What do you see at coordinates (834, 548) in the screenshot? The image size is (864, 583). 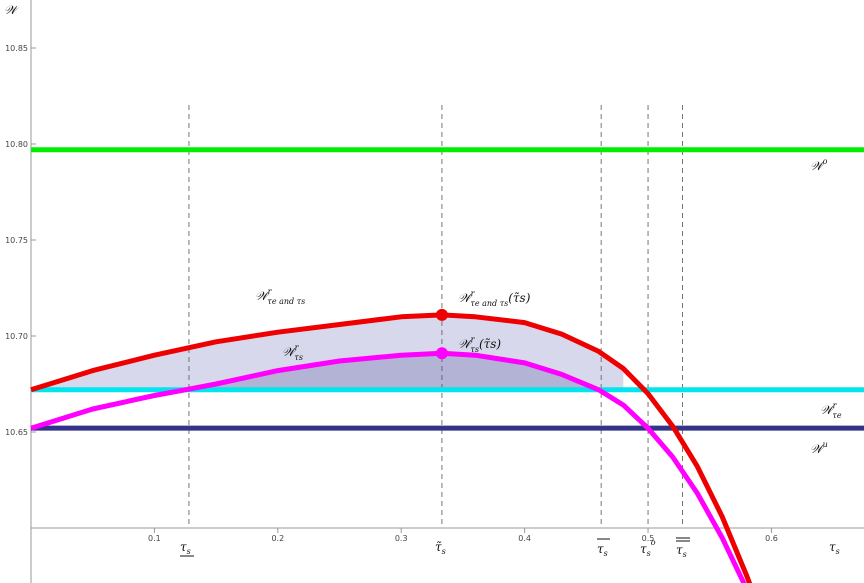 I see `x-axis-label: τs` at bounding box center [834, 548].